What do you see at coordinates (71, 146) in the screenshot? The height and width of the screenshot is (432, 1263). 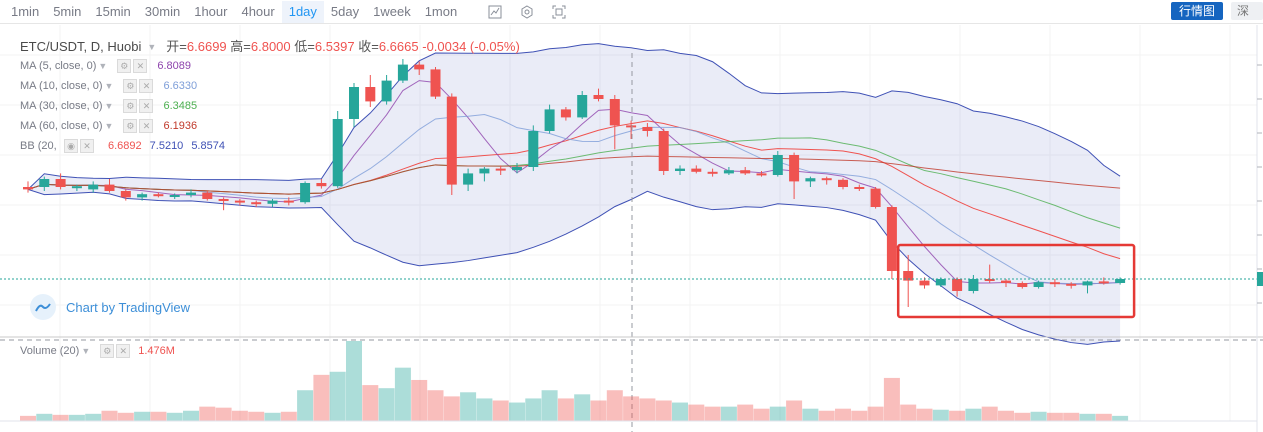 I see `eye-icon: ◉` at bounding box center [71, 146].